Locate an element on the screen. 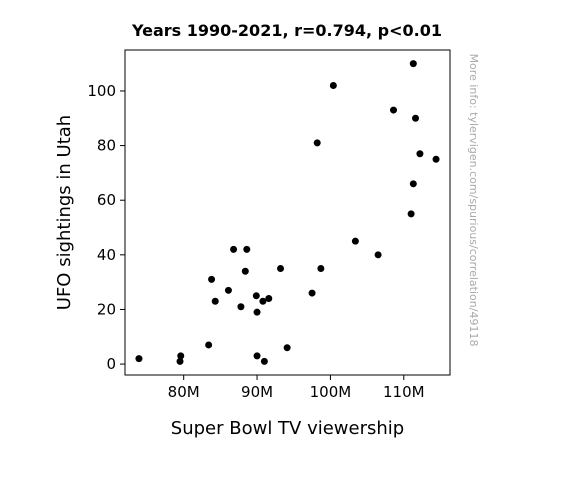 This screenshot has width=575, height=500. y-tick-label: 20 is located at coordinates (106, 309).